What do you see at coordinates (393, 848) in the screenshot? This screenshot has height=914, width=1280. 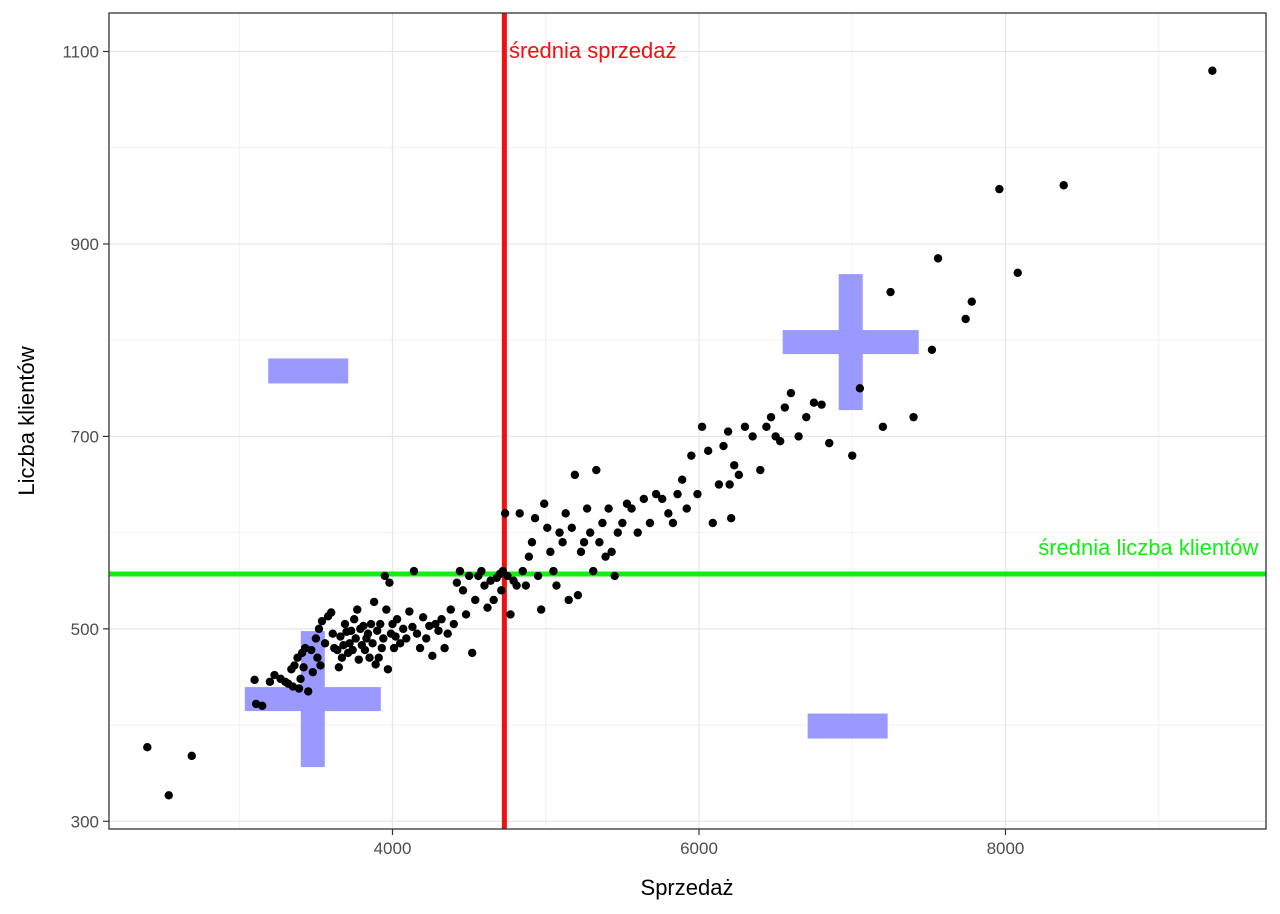 I see `x-tick-label: 4000` at bounding box center [393, 848].